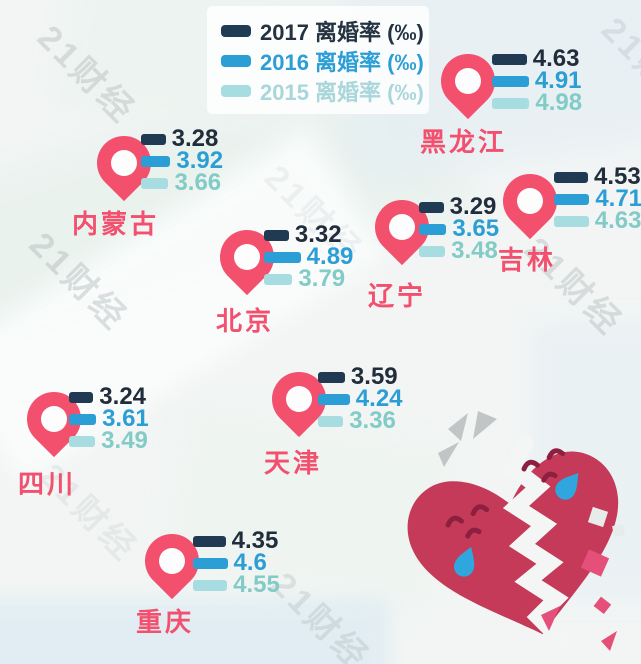  What do you see at coordinates (535, 542) in the screenshot?
I see `heart-crack` at bounding box center [535, 542].